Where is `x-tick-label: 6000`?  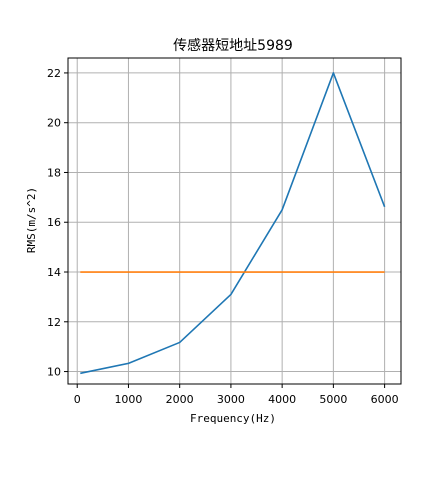
x-tick-label: 6000 is located at coordinates (385, 399).